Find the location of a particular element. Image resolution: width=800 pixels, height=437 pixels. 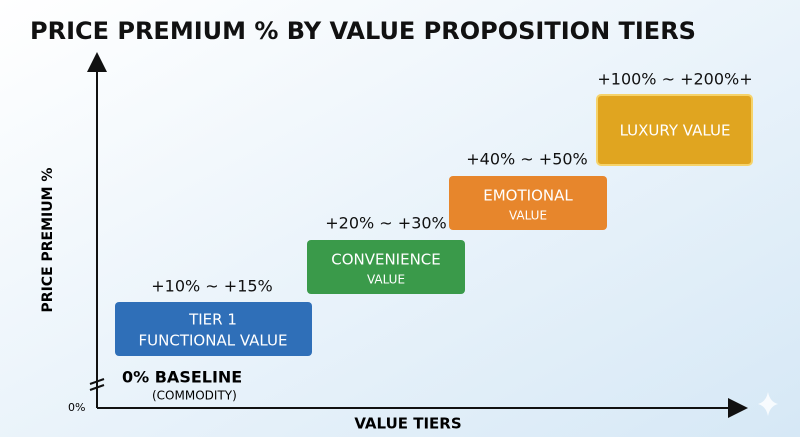

tier-label: EMOTIONAL is located at coordinates (528, 196).